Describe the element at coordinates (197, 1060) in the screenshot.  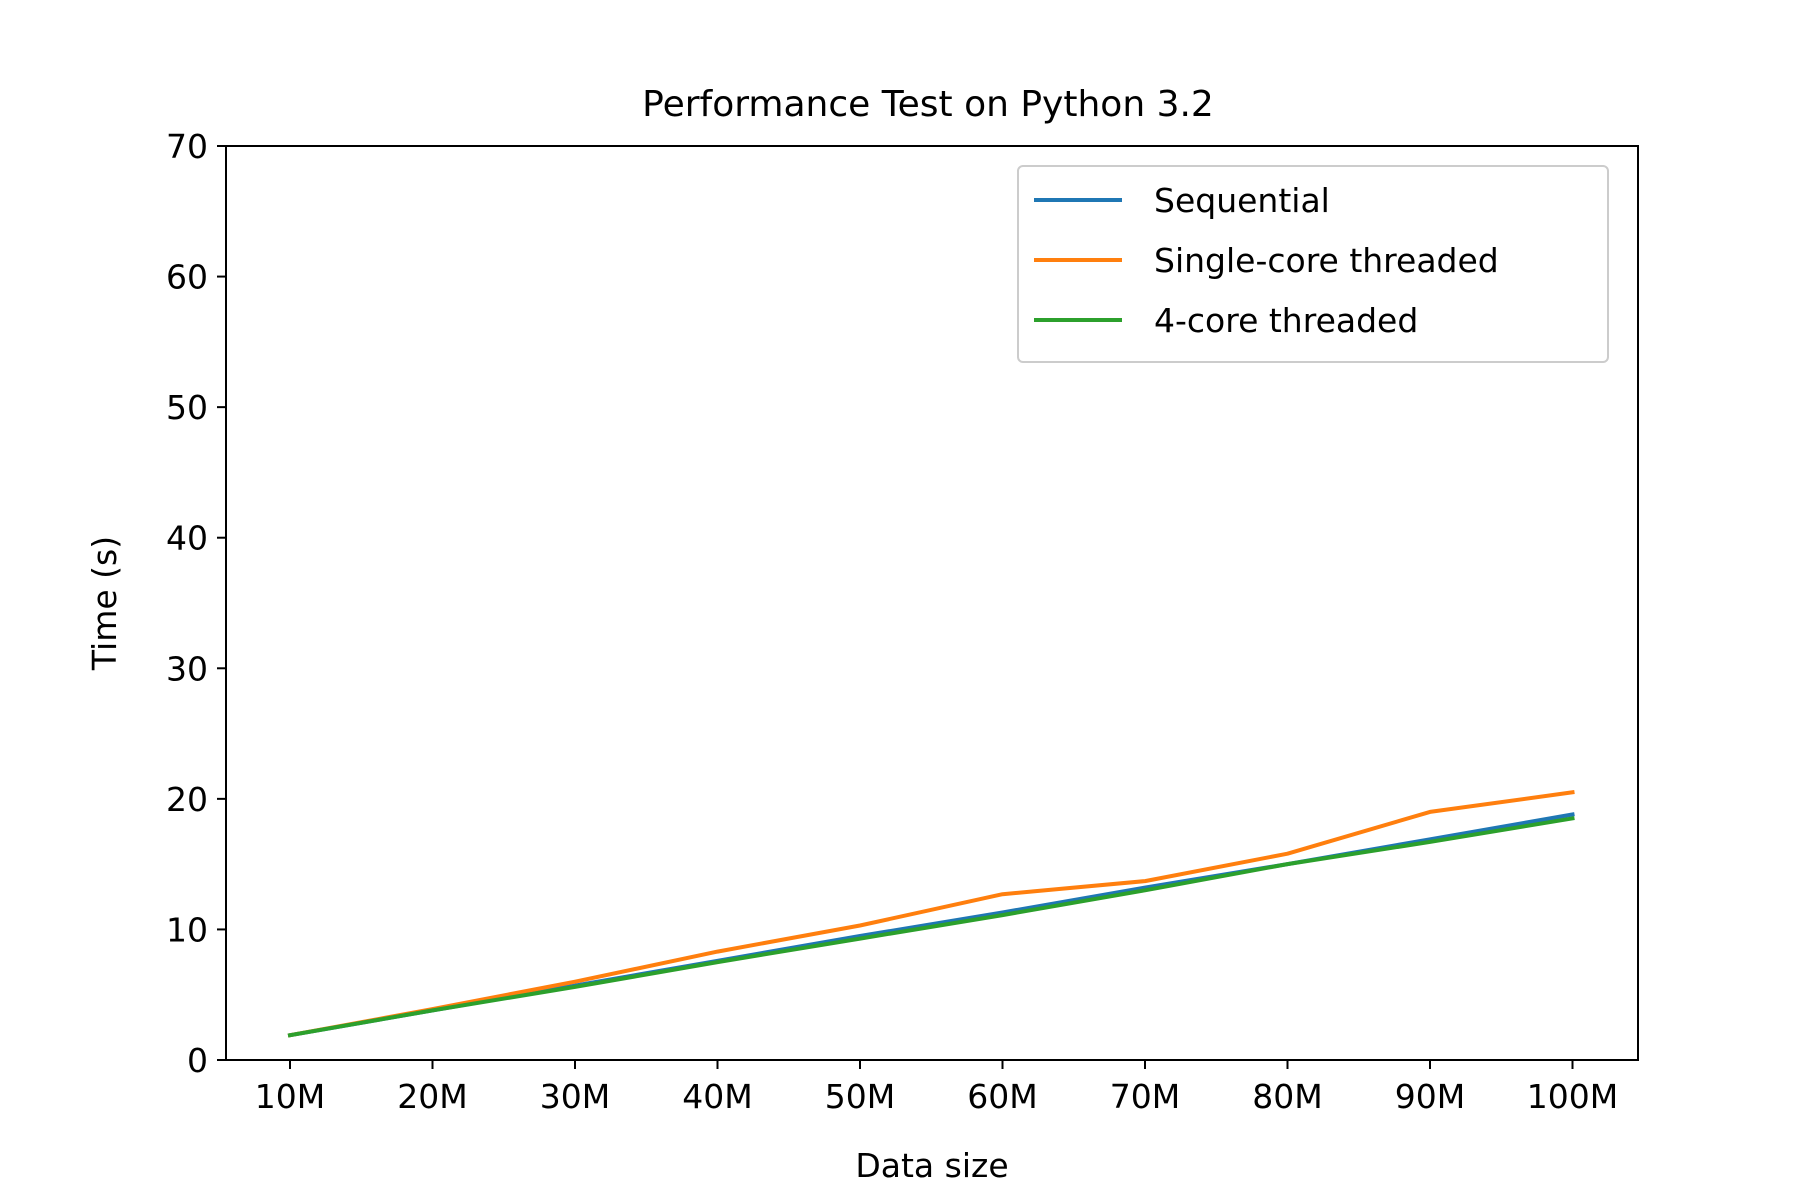
I see `y-tick-label: 0` at that location.